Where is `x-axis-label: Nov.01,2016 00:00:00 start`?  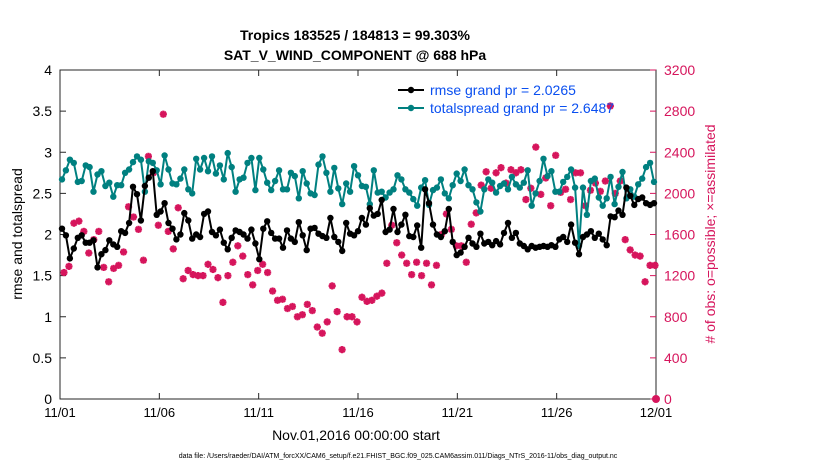
x-axis-label: Nov.01,2016 00:00:00 start is located at coordinates (356, 435).